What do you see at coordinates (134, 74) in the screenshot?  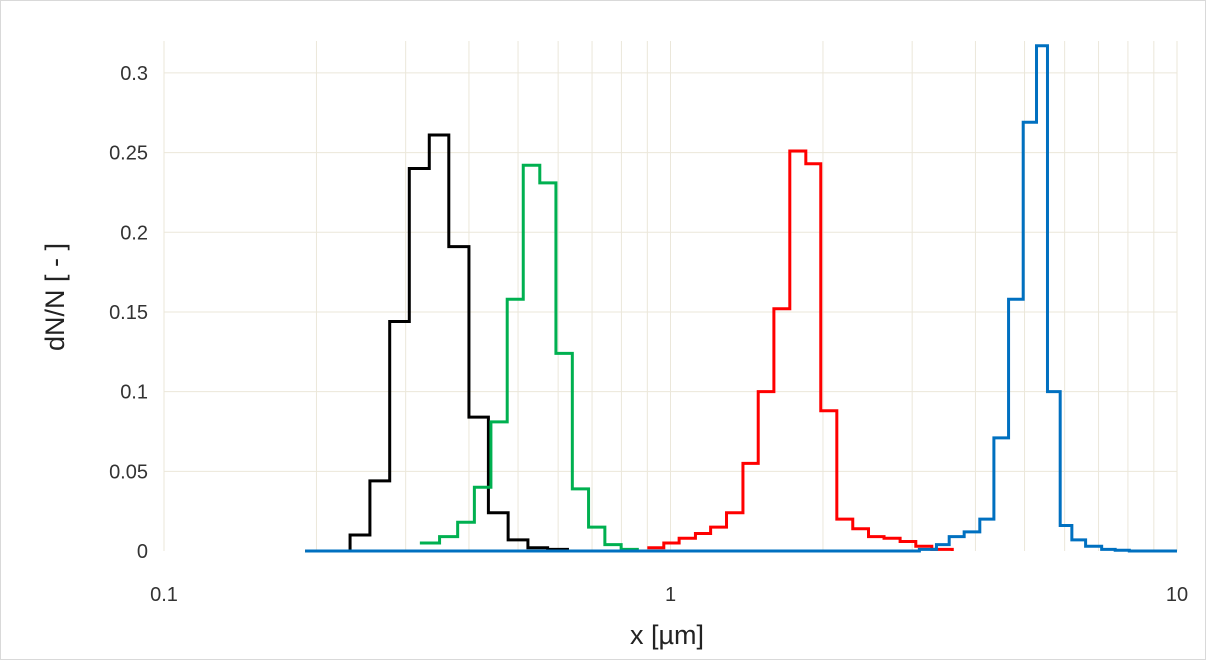 I see `y-tick-label: 0.3` at bounding box center [134, 74].